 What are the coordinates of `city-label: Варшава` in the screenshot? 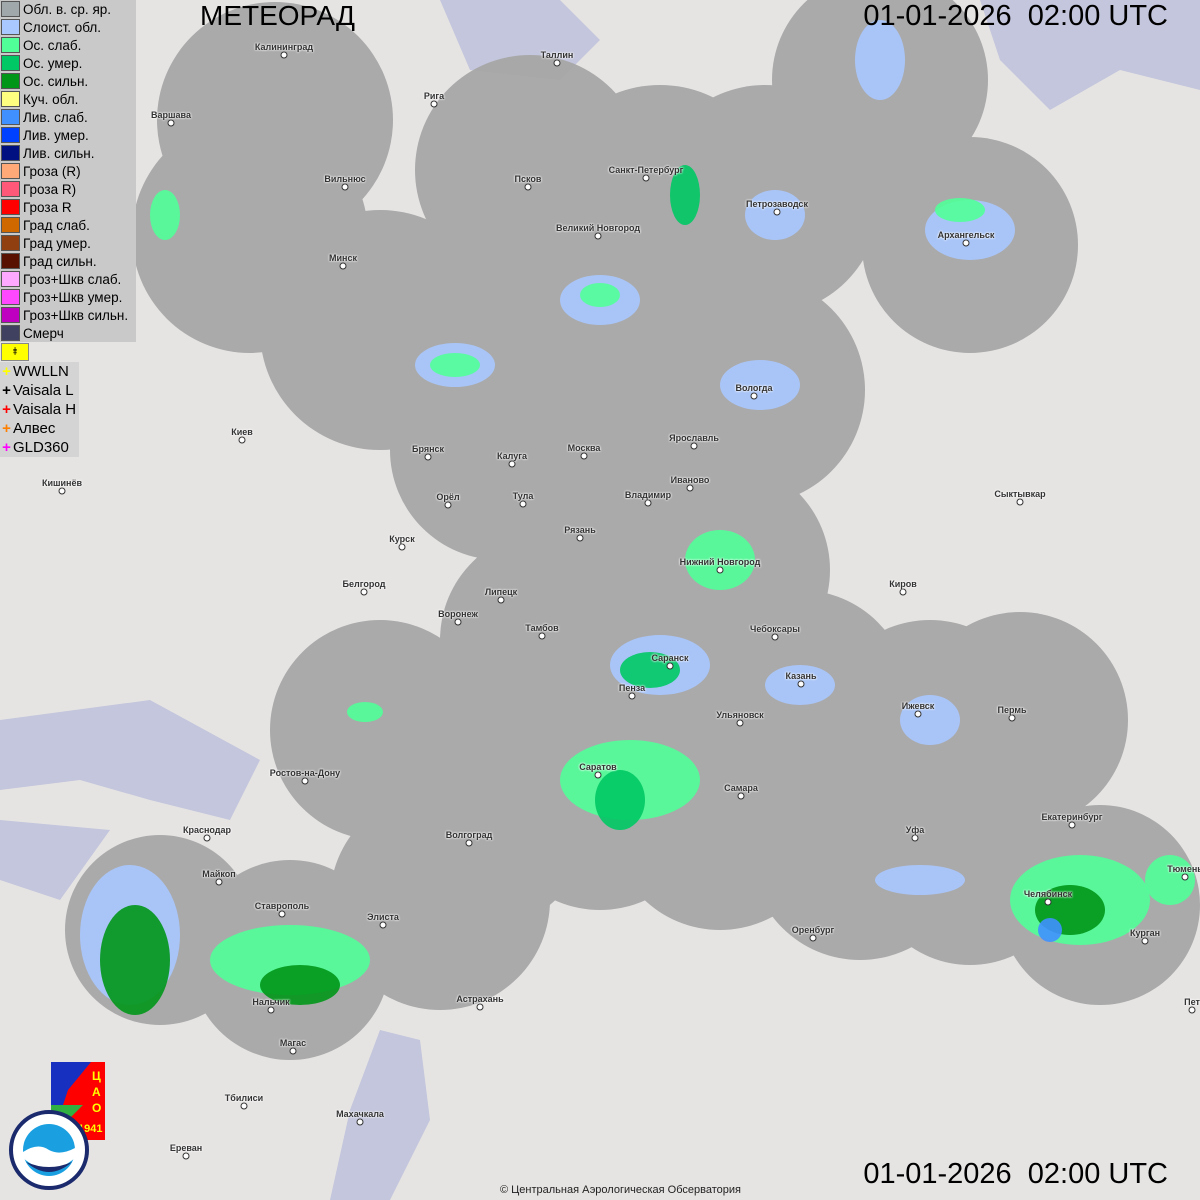 It's located at (171, 115).